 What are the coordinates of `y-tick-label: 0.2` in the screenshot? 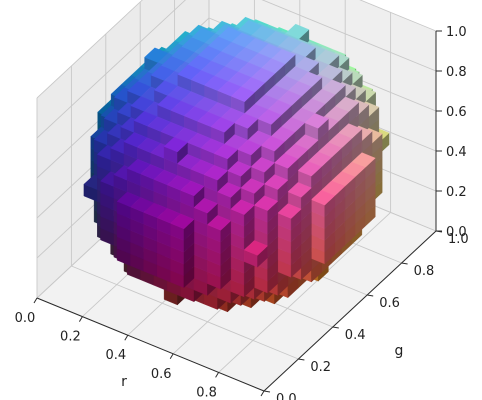 It's located at (320, 367).